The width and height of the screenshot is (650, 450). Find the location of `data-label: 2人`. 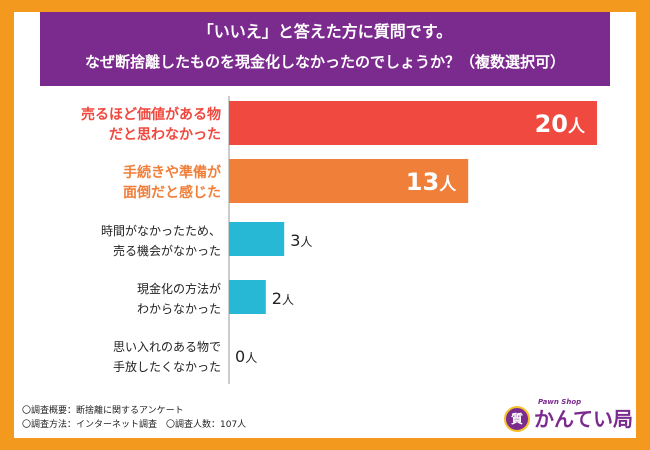

data-label: 2人 is located at coordinates (283, 298).